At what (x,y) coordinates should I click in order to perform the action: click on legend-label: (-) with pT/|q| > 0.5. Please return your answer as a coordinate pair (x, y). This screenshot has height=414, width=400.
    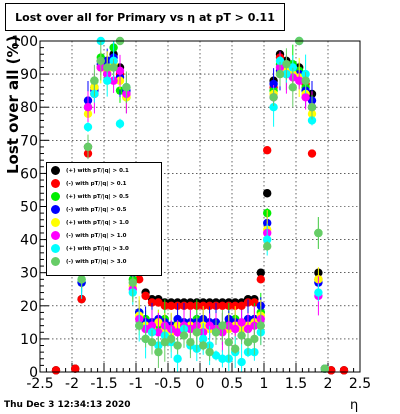
    Looking at the image, I should click on (96, 209).